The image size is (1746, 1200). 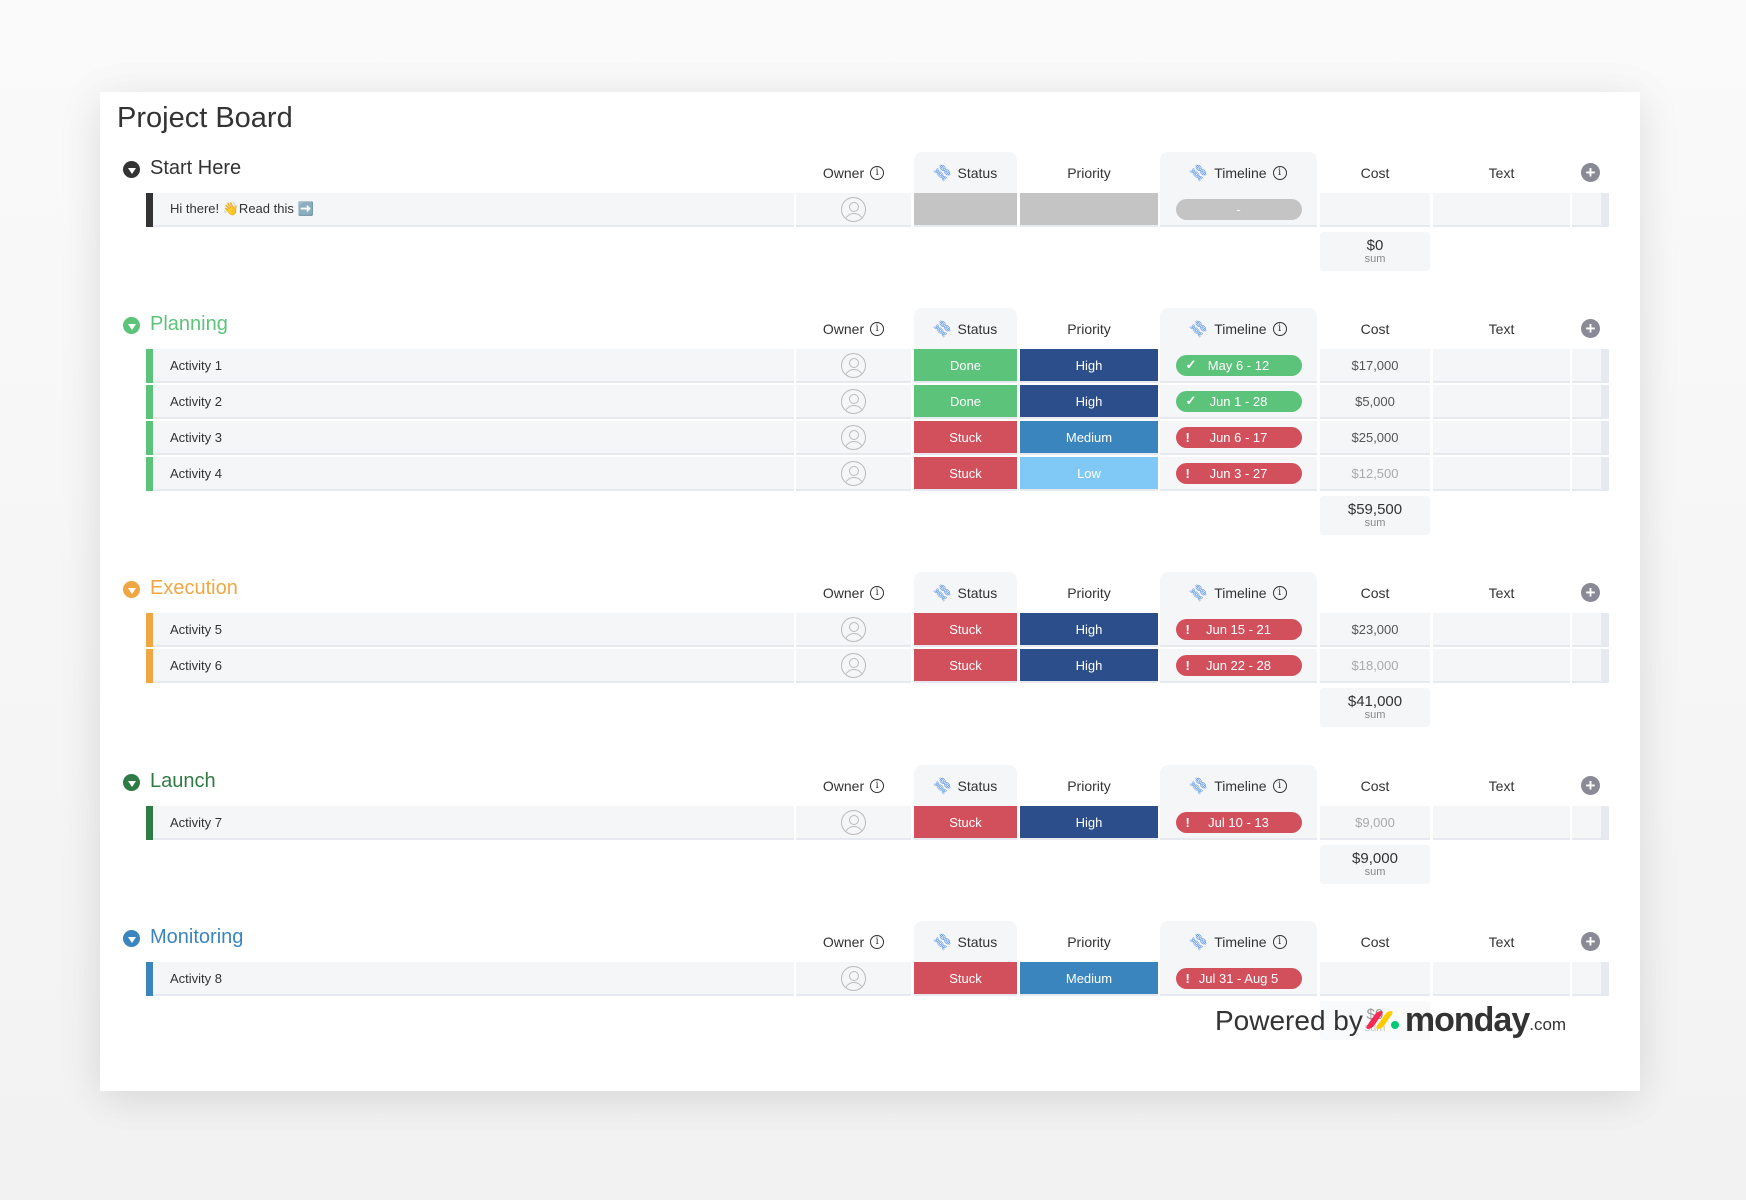 I want to click on timeline-cell: ✓ May 6 - 12, so click(x=1238, y=366).